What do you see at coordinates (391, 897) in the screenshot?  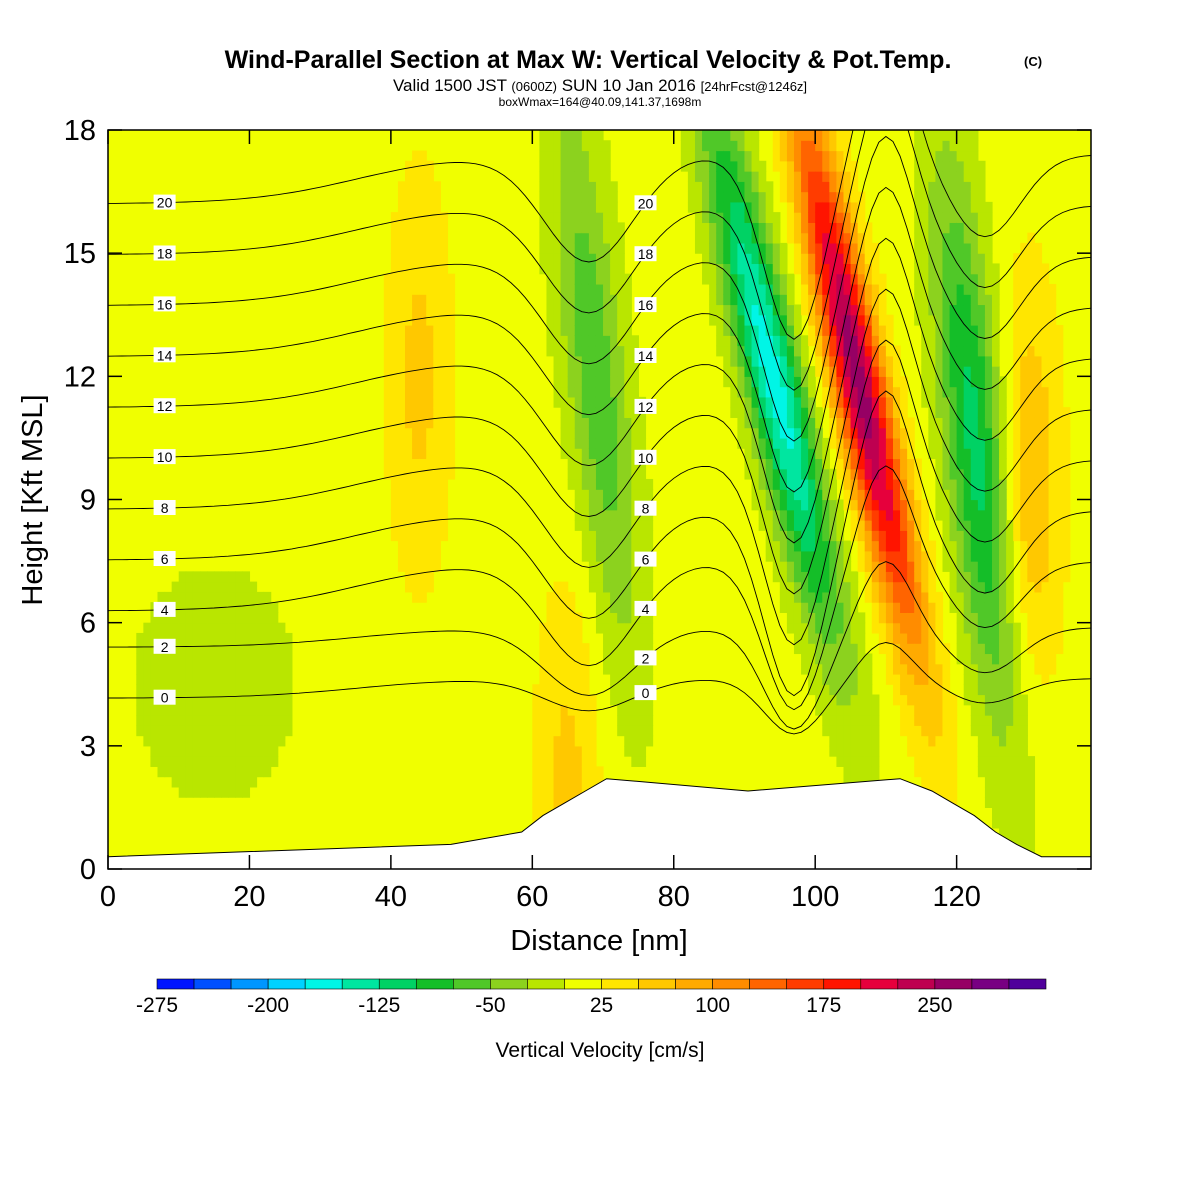 I see `x-tick-label: 40` at bounding box center [391, 897].